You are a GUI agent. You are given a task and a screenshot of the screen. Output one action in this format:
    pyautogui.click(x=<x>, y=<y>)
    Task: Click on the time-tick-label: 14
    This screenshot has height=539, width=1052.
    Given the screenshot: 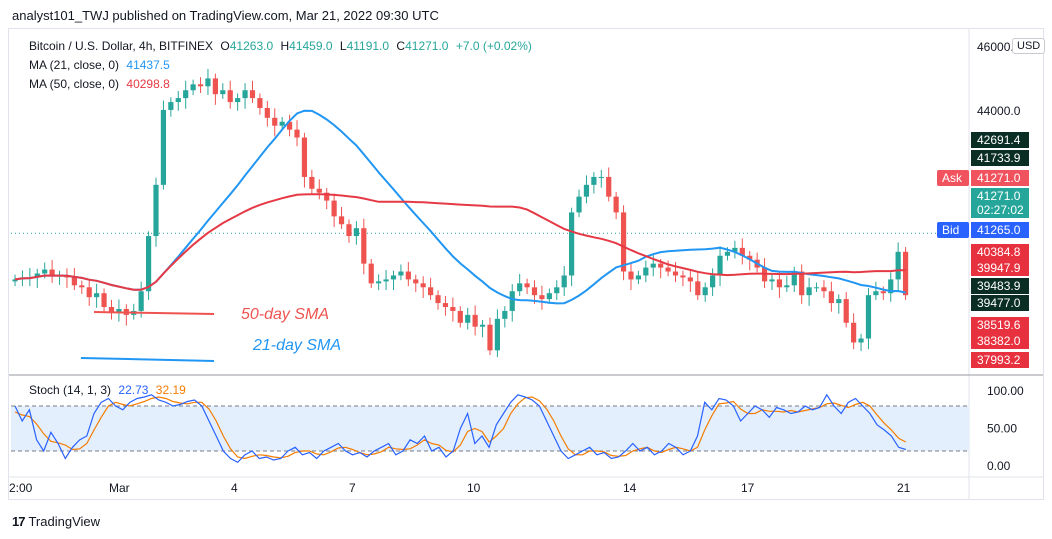 What is the action you would take?
    pyautogui.click(x=630, y=488)
    